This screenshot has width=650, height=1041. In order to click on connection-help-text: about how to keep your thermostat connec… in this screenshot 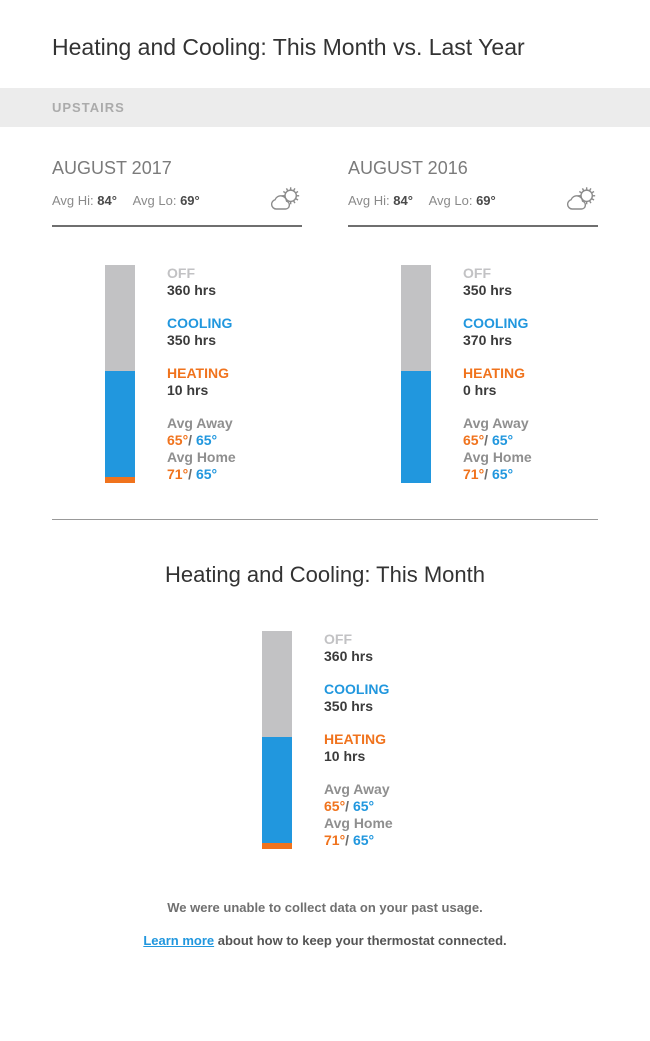, I will do `click(360, 940)`.